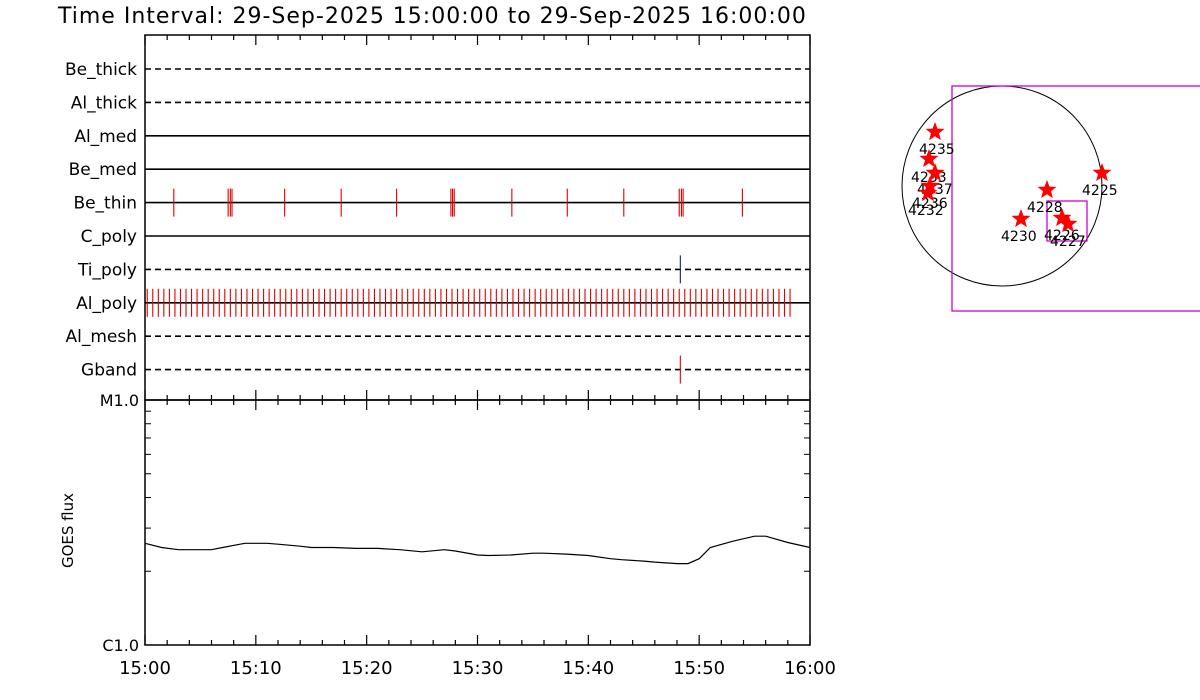 The image size is (1200, 700). I want to click on channel-label: Al_mesh, so click(101, 337).